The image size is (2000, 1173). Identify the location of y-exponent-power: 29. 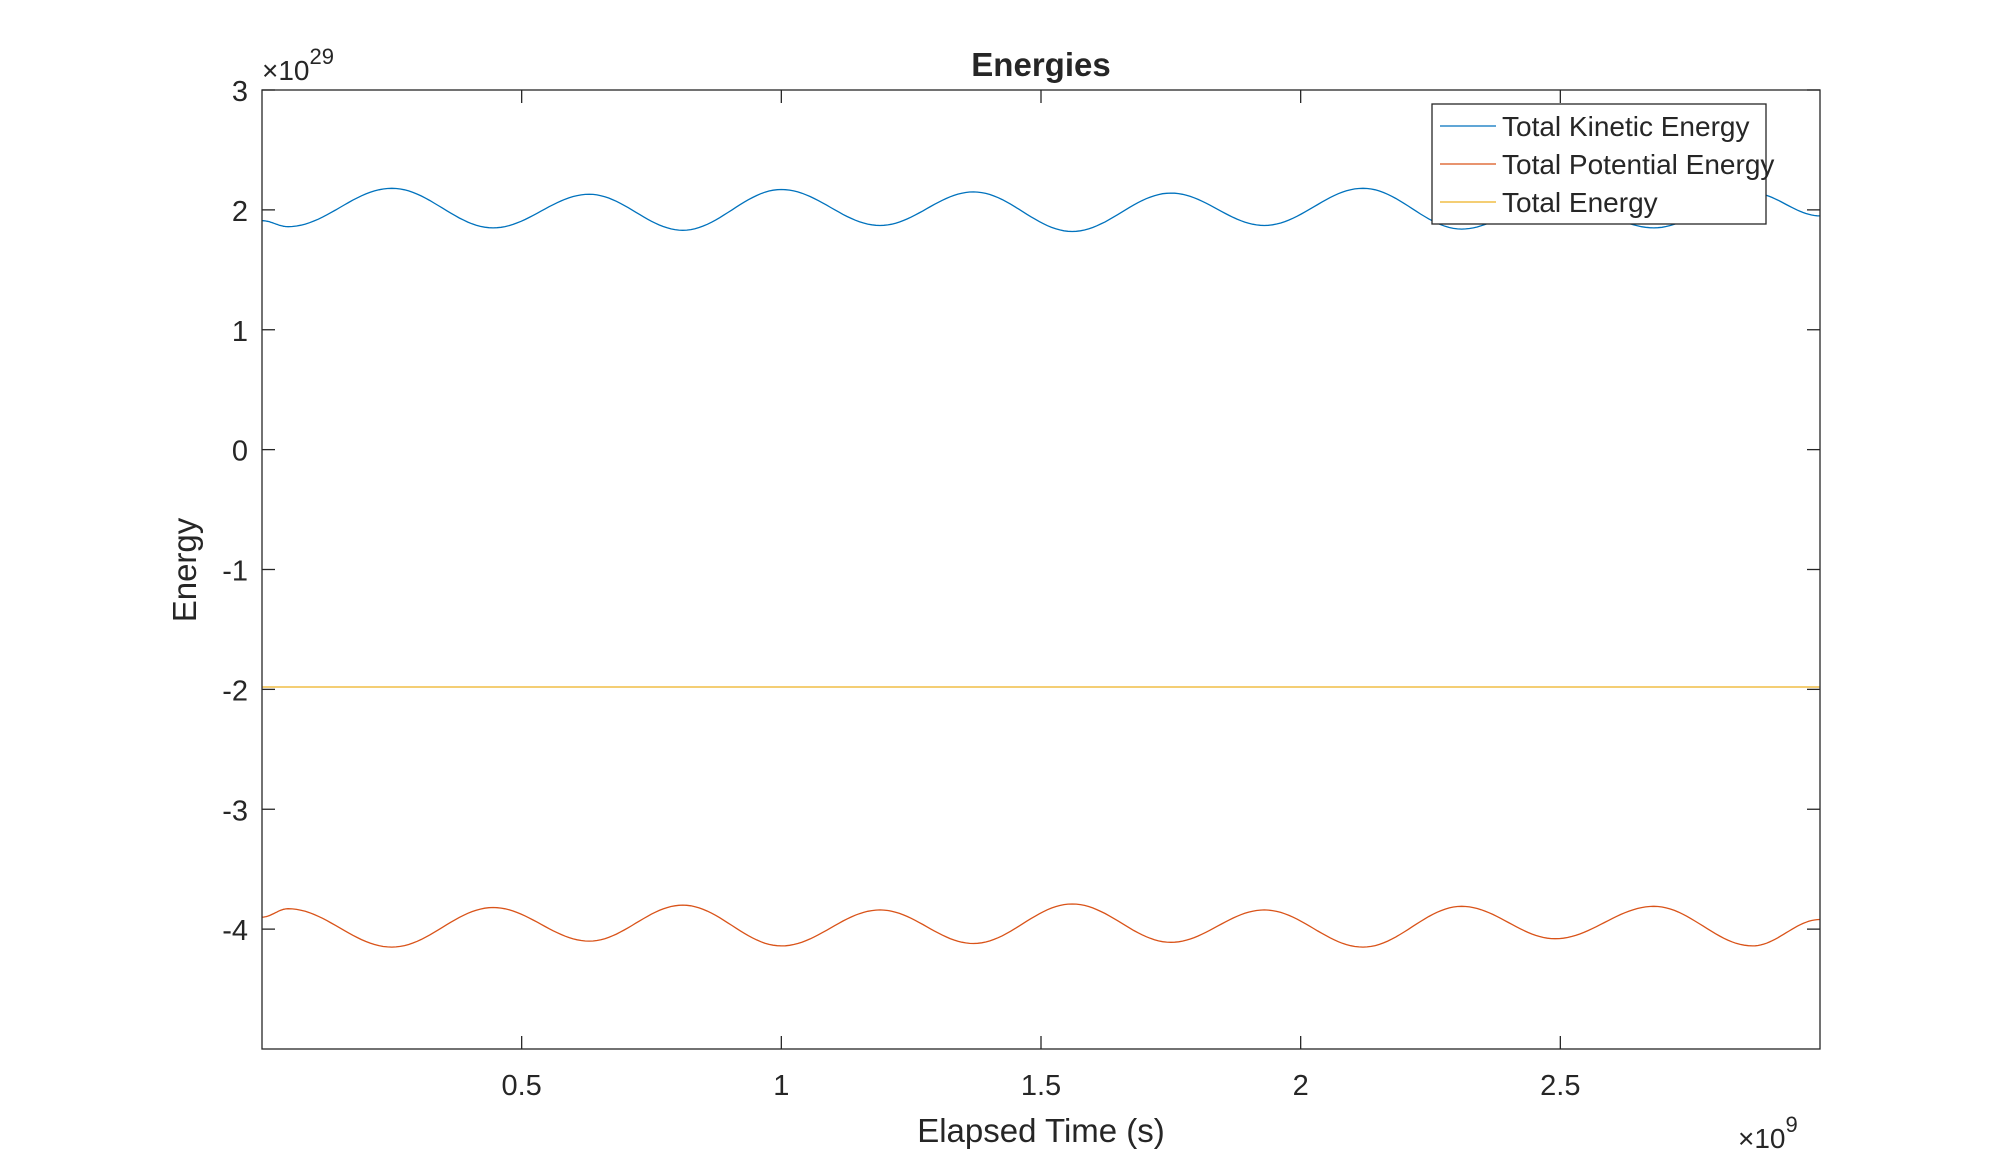
(322, 56).